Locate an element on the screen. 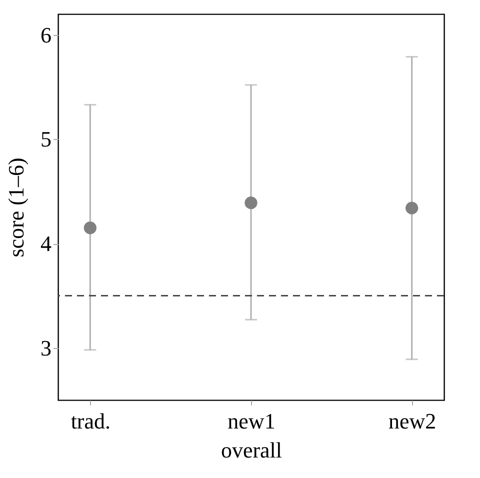 This screenshot has height=478, width=480. y-tick-label: 3 is located at coordinates (46, 347).